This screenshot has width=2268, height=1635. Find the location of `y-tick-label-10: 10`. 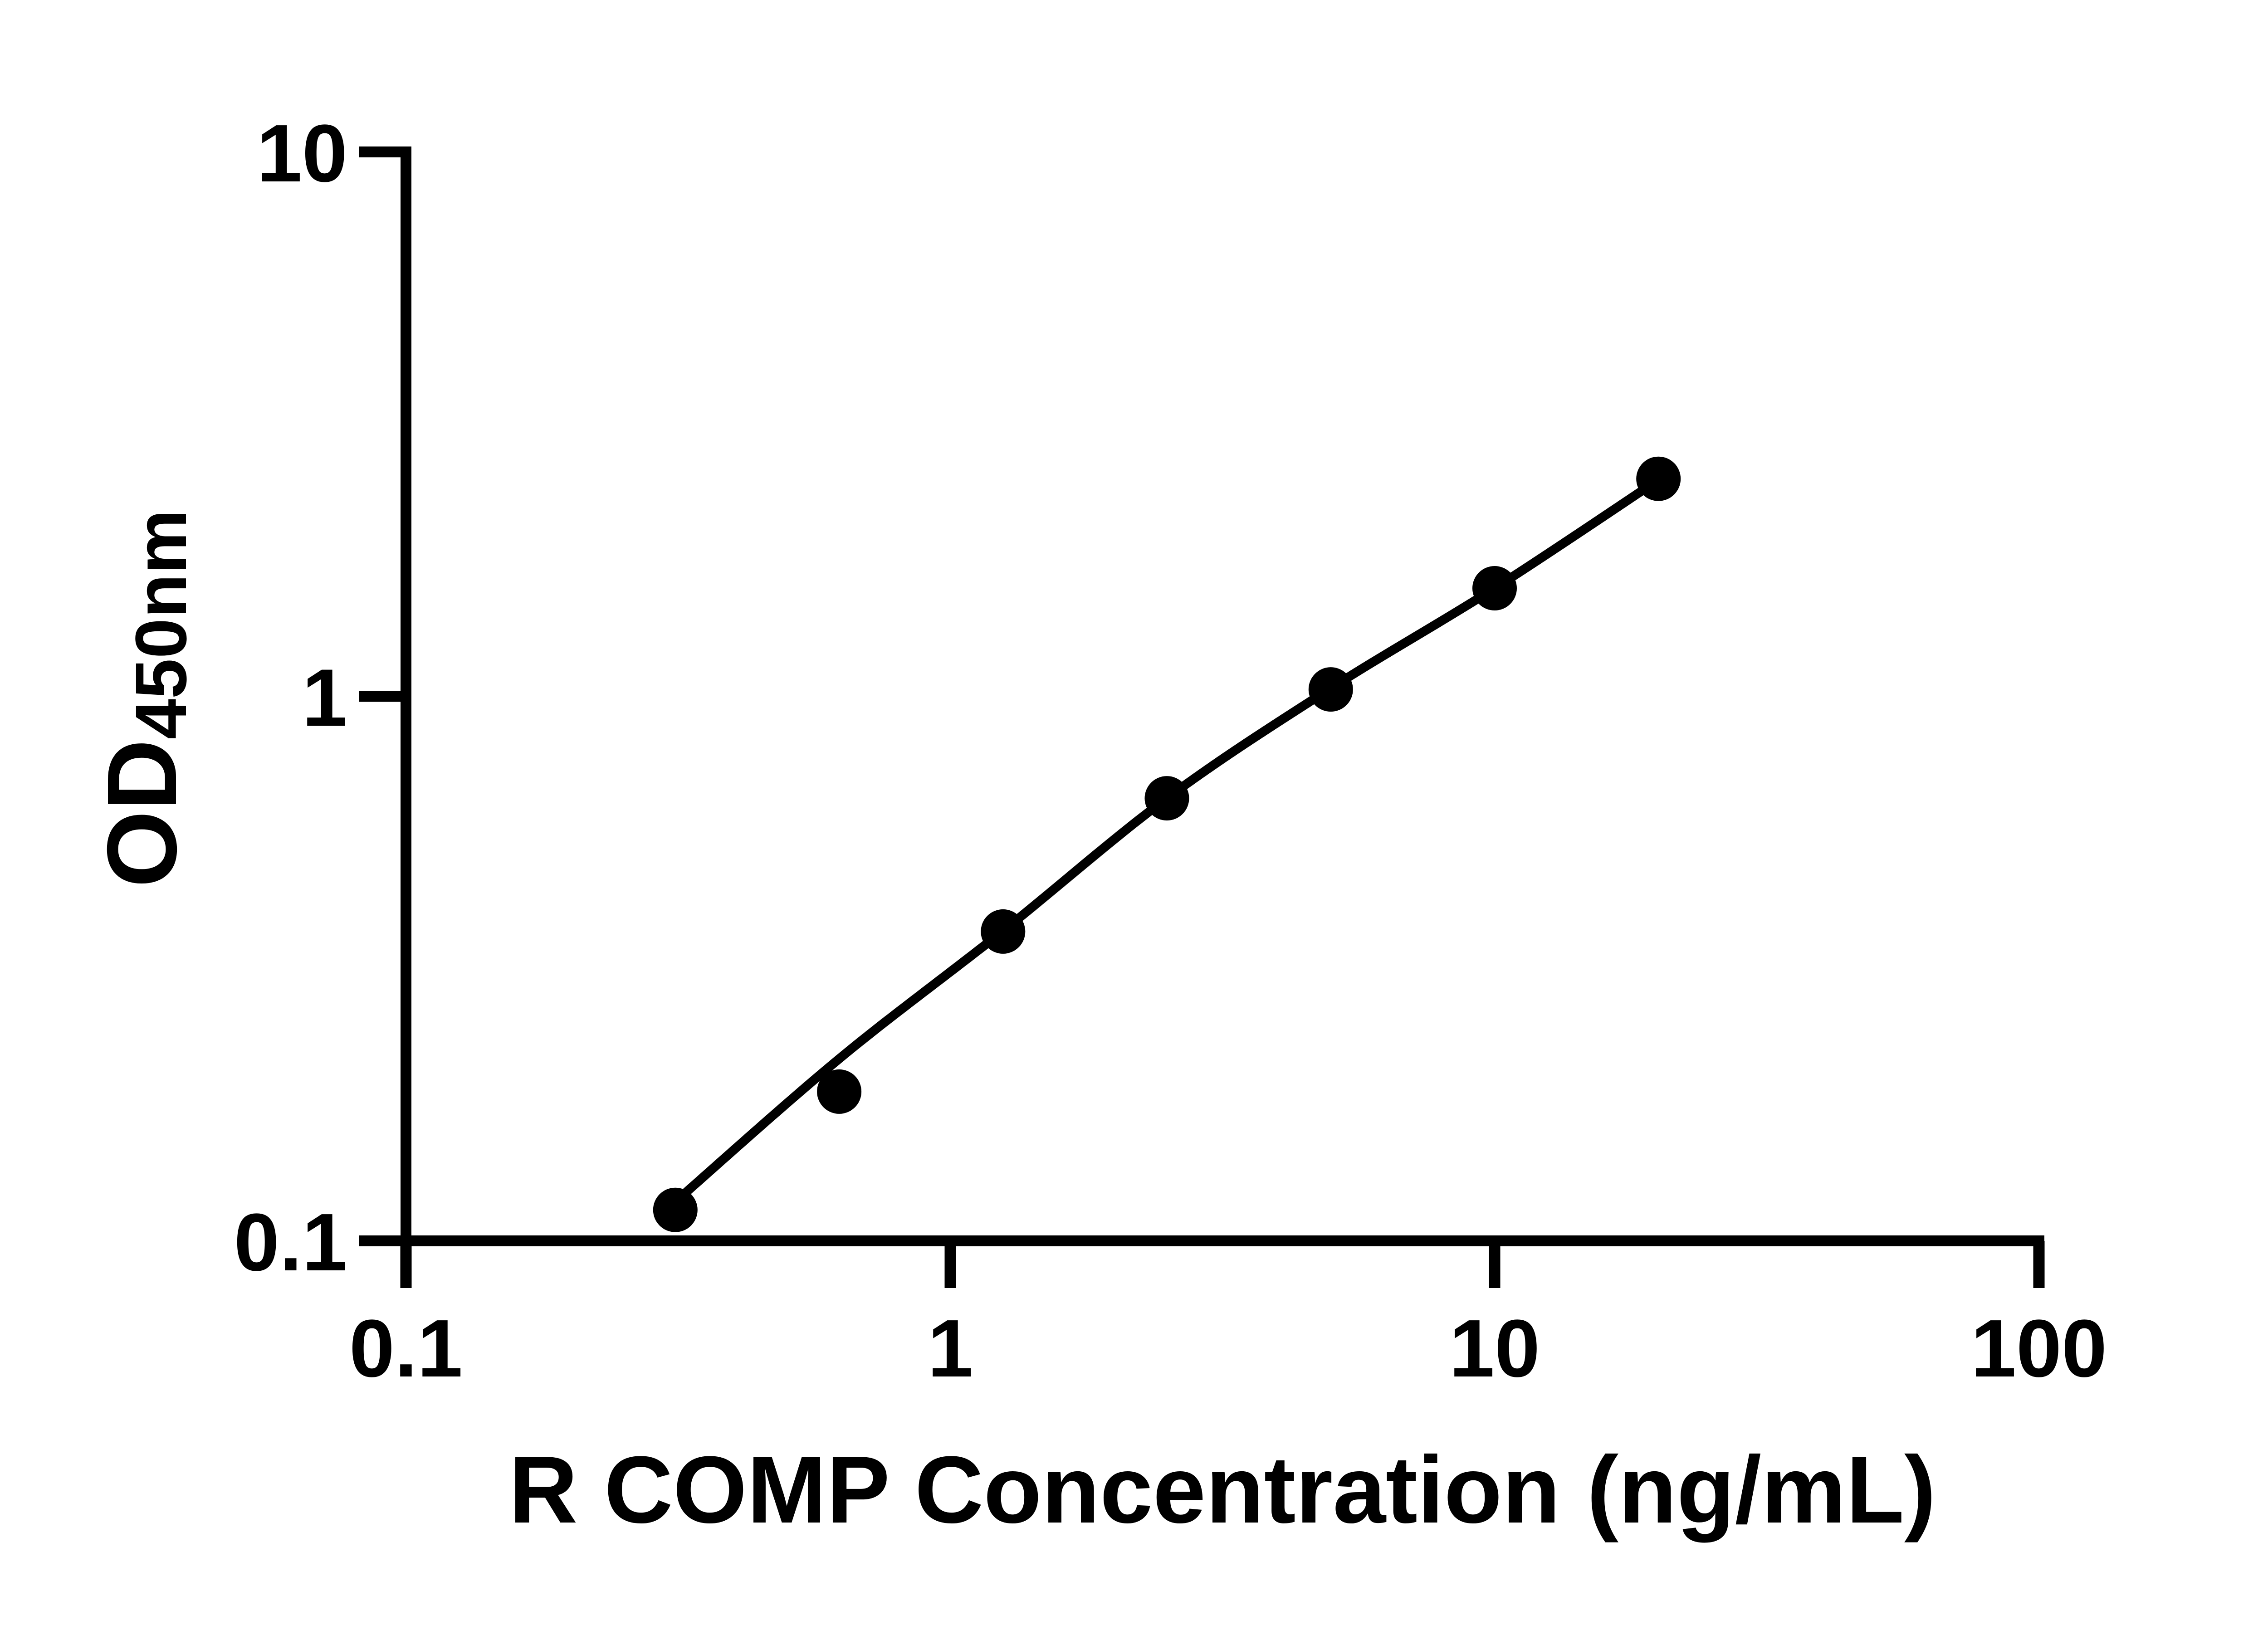

y-tick-label-10: 10 is located at coordinates (302, 154).